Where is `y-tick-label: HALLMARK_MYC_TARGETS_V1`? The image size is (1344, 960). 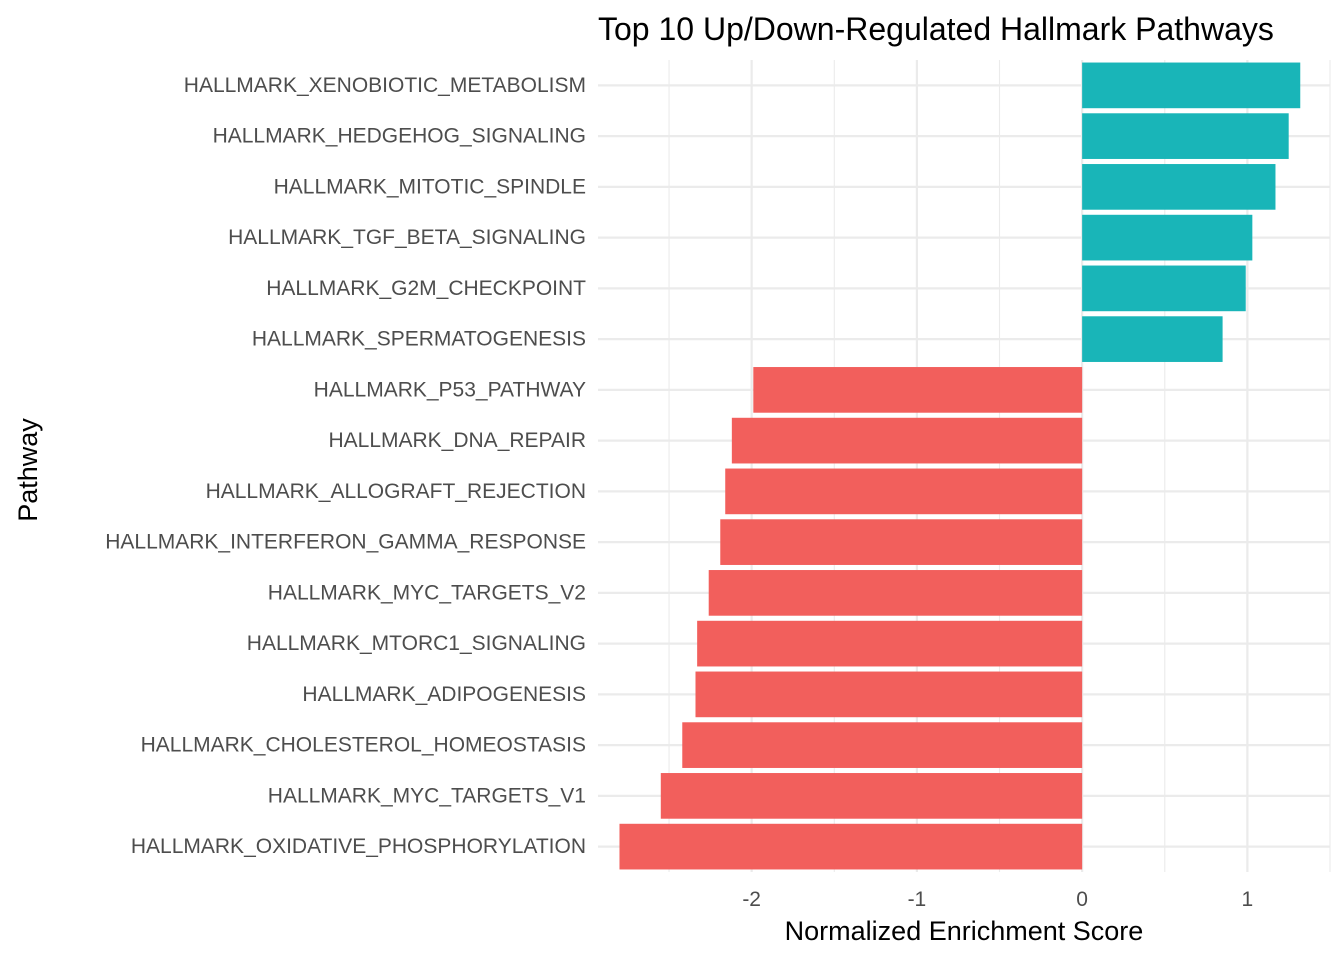
y-tick-label: HALLMARK_MYC_TARGETS_V1 is located at coordinates (427, 795).